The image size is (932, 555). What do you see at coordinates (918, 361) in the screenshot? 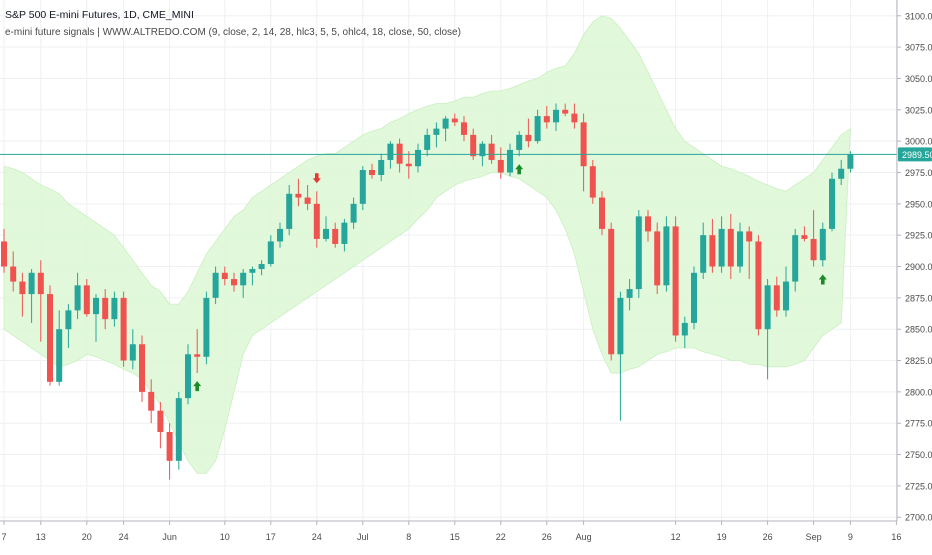
I see `y-tick-label: 2825.00` at bounding box center [918, 361].